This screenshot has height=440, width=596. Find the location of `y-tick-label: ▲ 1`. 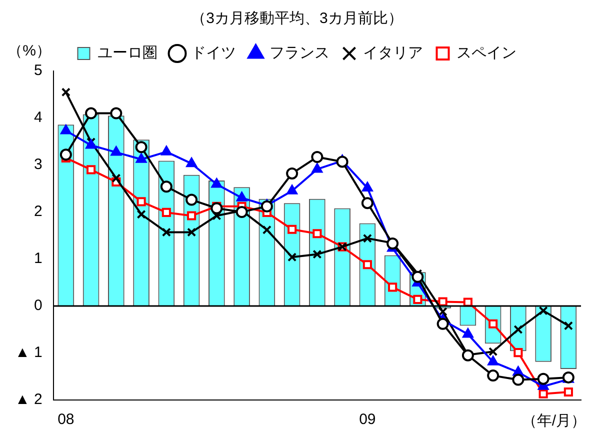

y-tick-label: ▲ 1 is located at coordinates (28, 353).